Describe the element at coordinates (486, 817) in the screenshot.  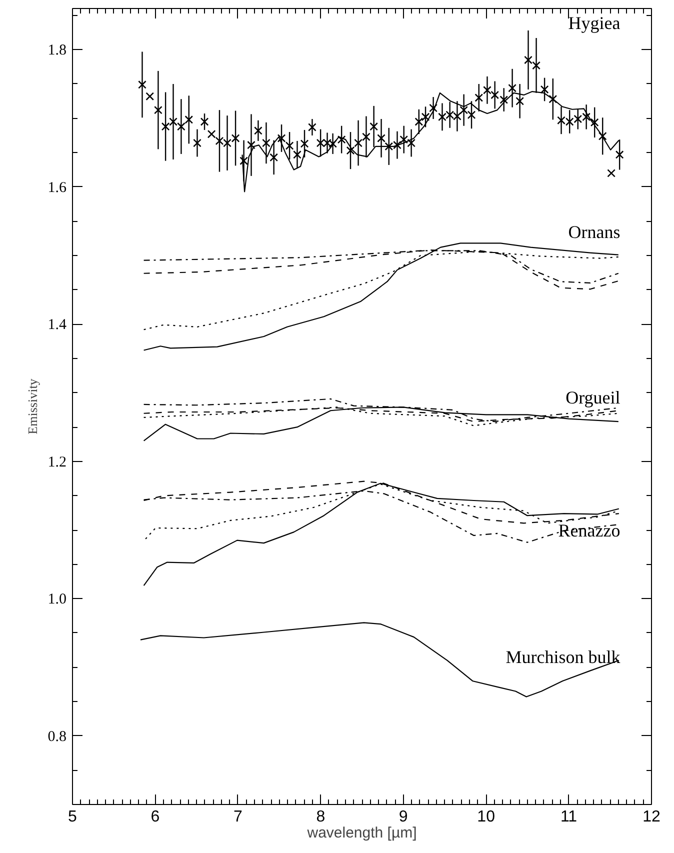
I see `x-tick-label: 10` at that location.